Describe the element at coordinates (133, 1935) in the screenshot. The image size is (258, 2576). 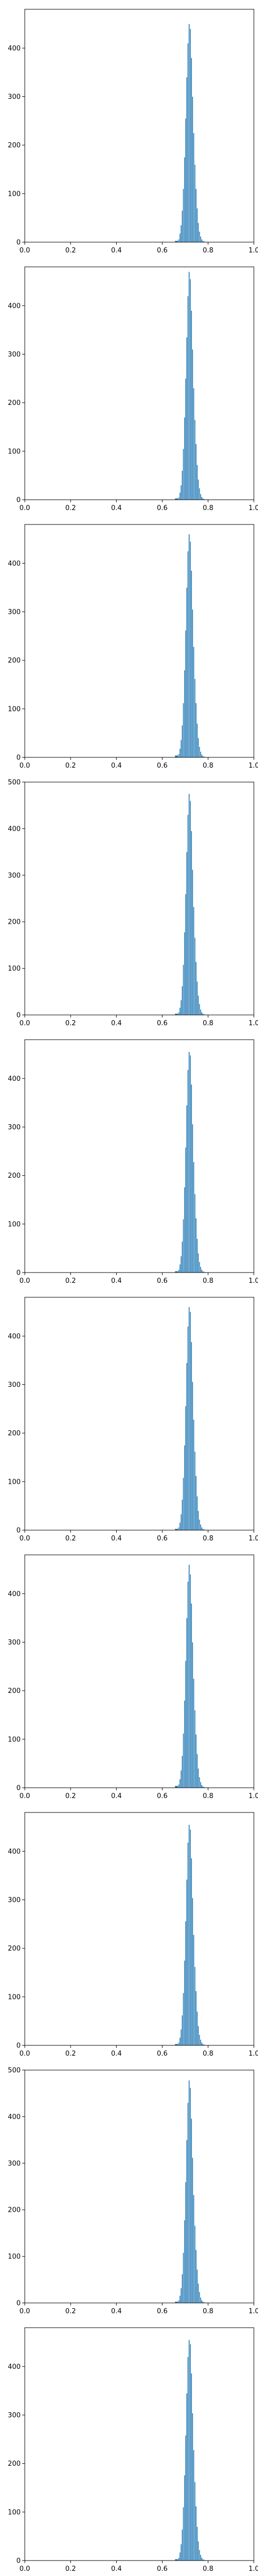
I see `histogram-panel-8: 0.0 0.2 0.4 0.6 0.8 1.0 0 100 200 300 400` at that location.